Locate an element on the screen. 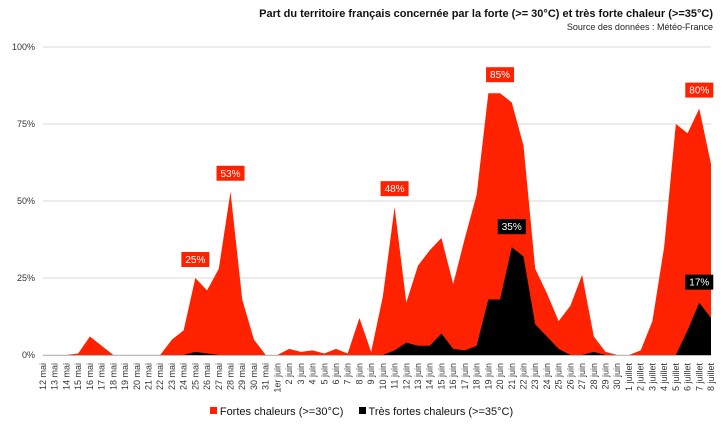 The image size is (723, 432). x-tick-label: 15 mai is located at coordinates (78, 376).